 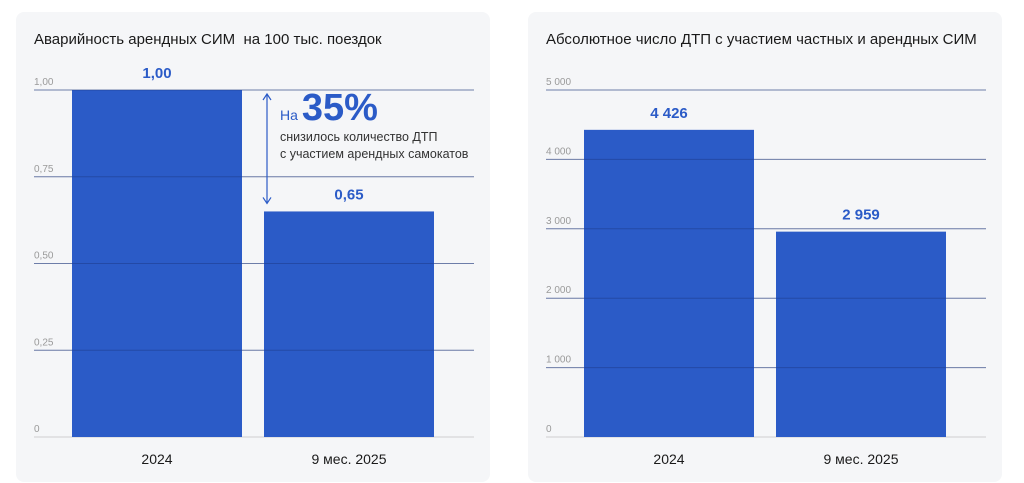 What do you see at coordinates (348, 194) in the screenshot?
I see `bar-value-label: 0,65` at bounding box center [348, 194].